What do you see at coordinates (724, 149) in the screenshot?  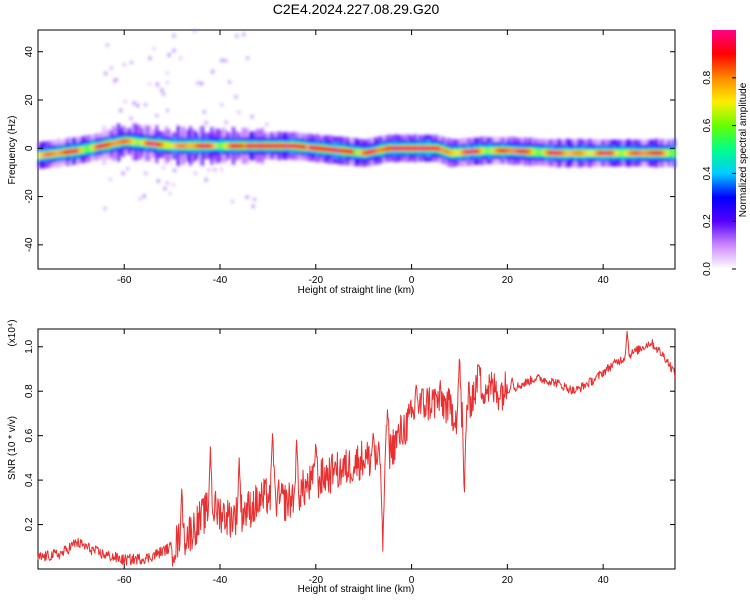 I see `colorbar-gradient` at bounding box center [724, 149].